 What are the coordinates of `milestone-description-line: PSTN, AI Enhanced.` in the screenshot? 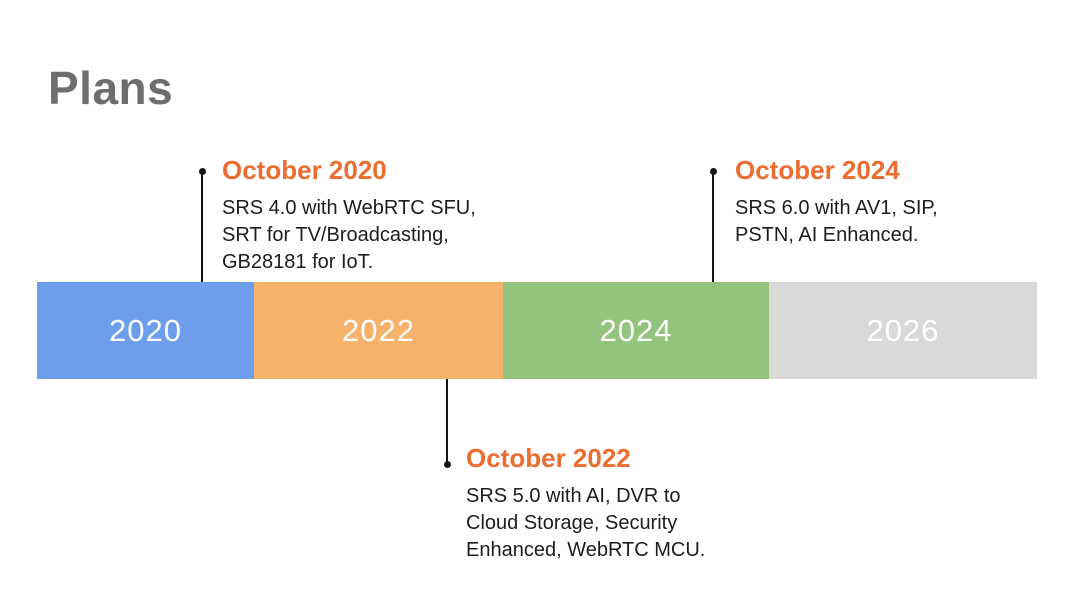 It's located at (827, 235).